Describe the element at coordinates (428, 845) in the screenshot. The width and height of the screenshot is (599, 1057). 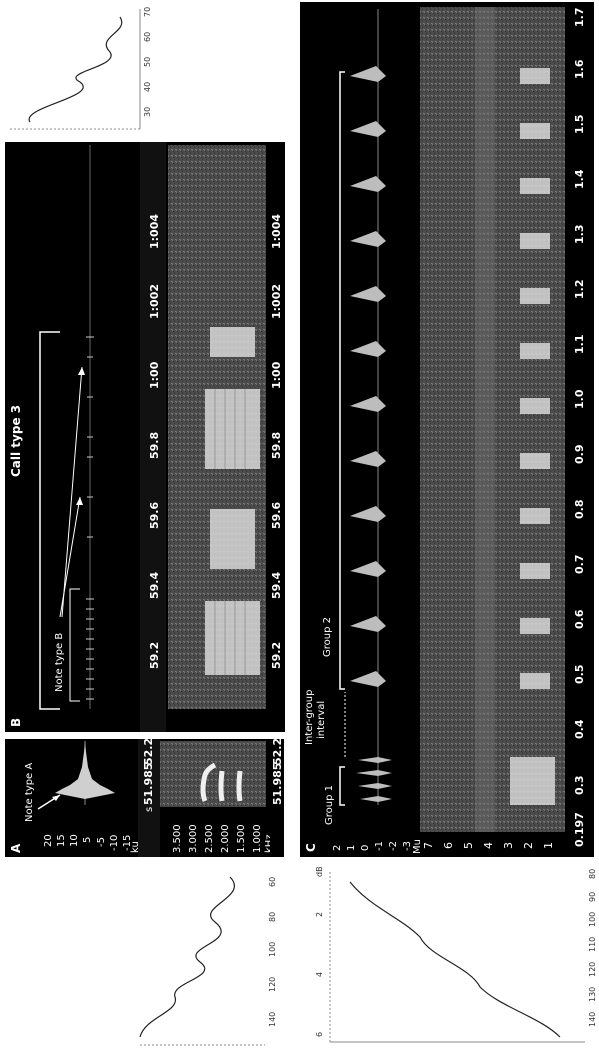
I see `svg-text: 7` at that location.